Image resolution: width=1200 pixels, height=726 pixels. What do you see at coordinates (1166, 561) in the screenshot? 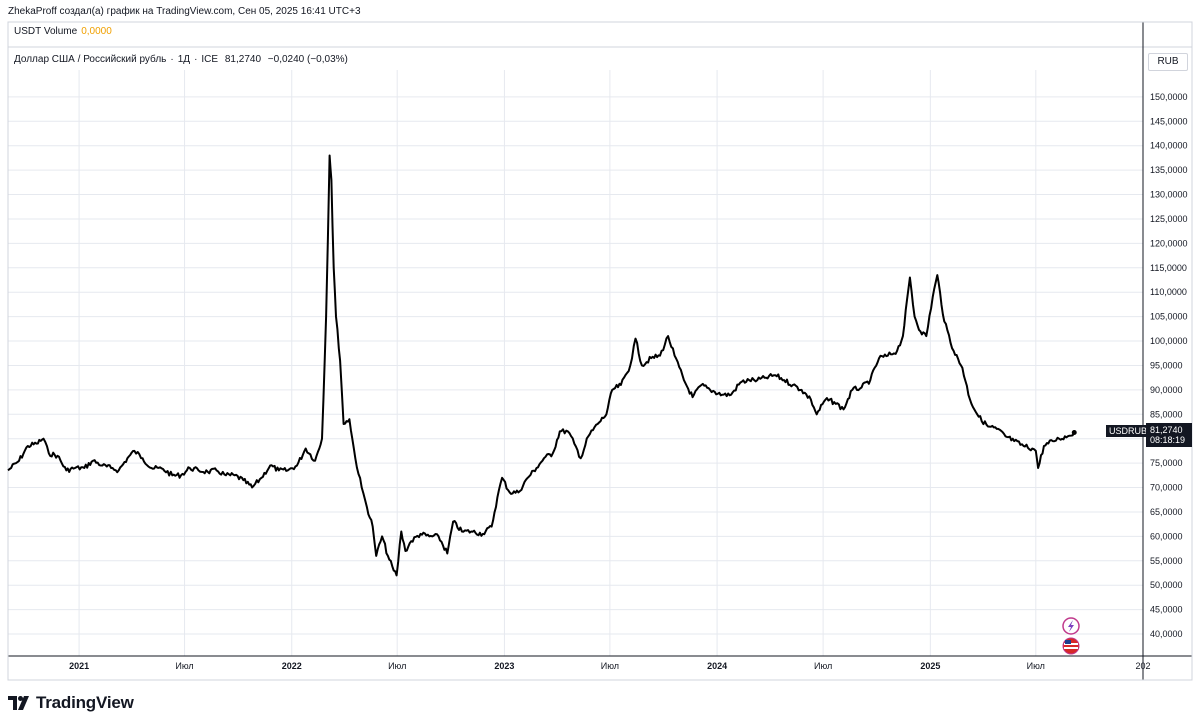
I see `y-tick-label: 55,0000` at bounding box center [1166, 561].